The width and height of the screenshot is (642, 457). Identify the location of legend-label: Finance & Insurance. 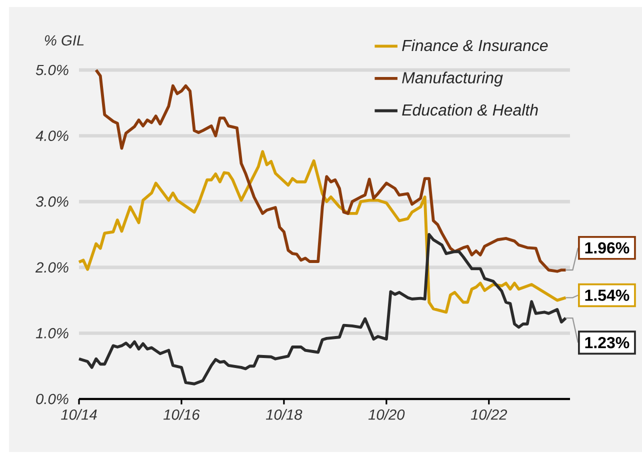
(475, 45).